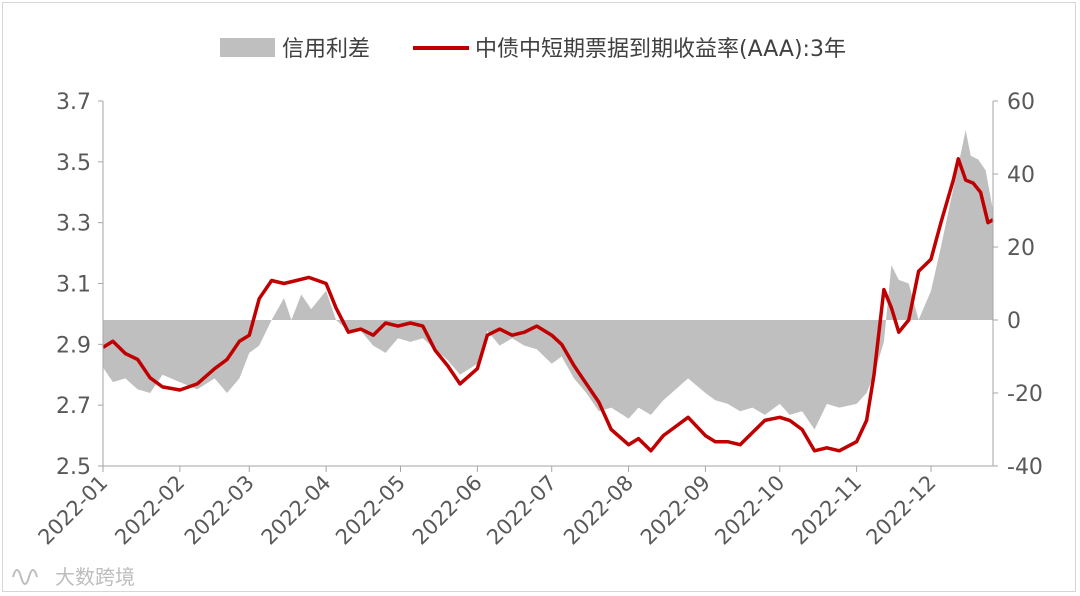 The image size is (1080, 596). What do you see at coordinates (1025, 394) in the screenshot?
I see `right-tick-label: -20` at bounding box center [1025, 394].